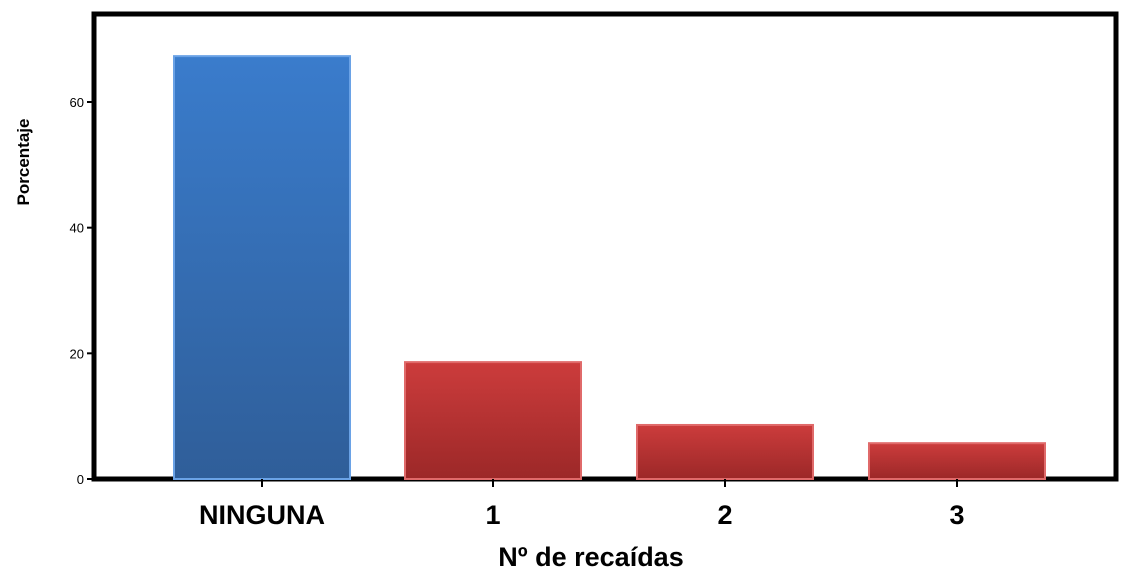 This screenshot has height=580, width=1124. I want to click on y-axis-label: Porcentaje, so click(23, 162).